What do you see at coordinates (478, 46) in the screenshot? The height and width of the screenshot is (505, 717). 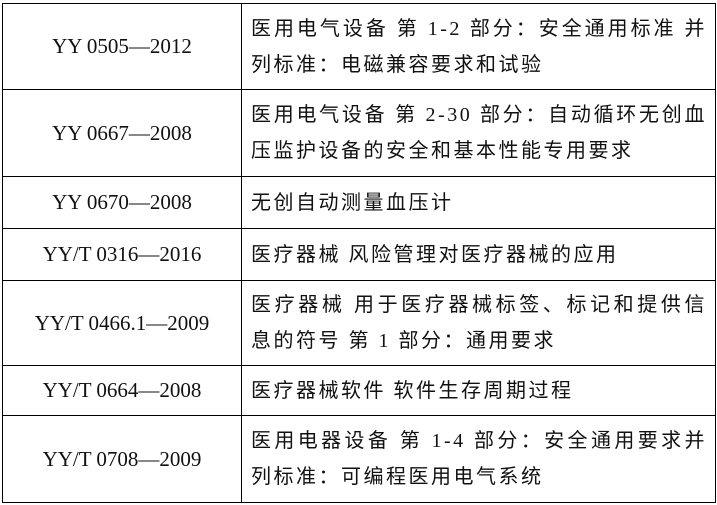 I see `standard-title: 医用电气设备 第 1-2 部分：安全通用标准 并列标准：电磁兼容要求和试验` at bounding box center [478, 46].